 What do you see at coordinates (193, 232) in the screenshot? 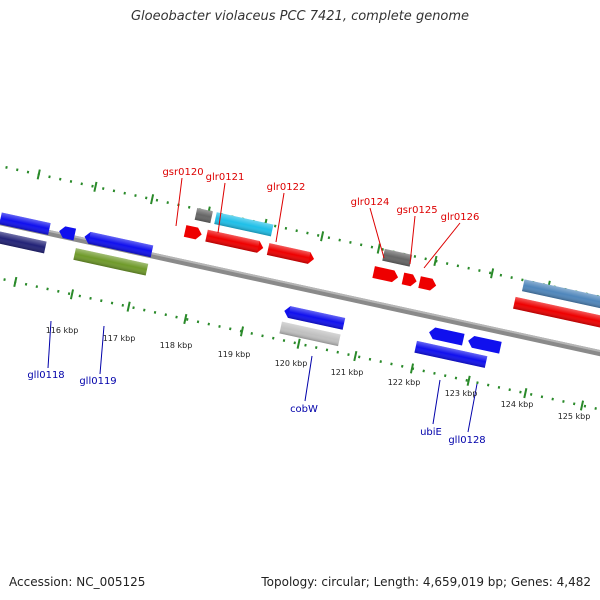
I see `gene-forward-arrow-a` at bounding box center [193, 232].